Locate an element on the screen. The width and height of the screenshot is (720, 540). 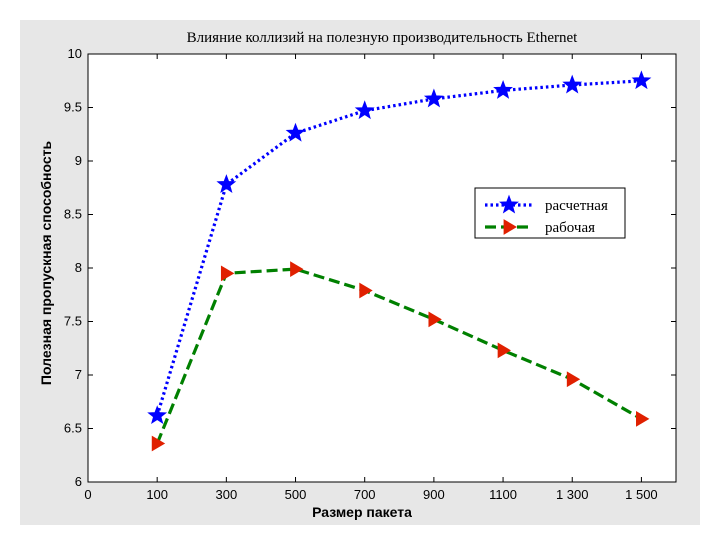
x-tick-label: 1100 is located at coordinates (503, 494).